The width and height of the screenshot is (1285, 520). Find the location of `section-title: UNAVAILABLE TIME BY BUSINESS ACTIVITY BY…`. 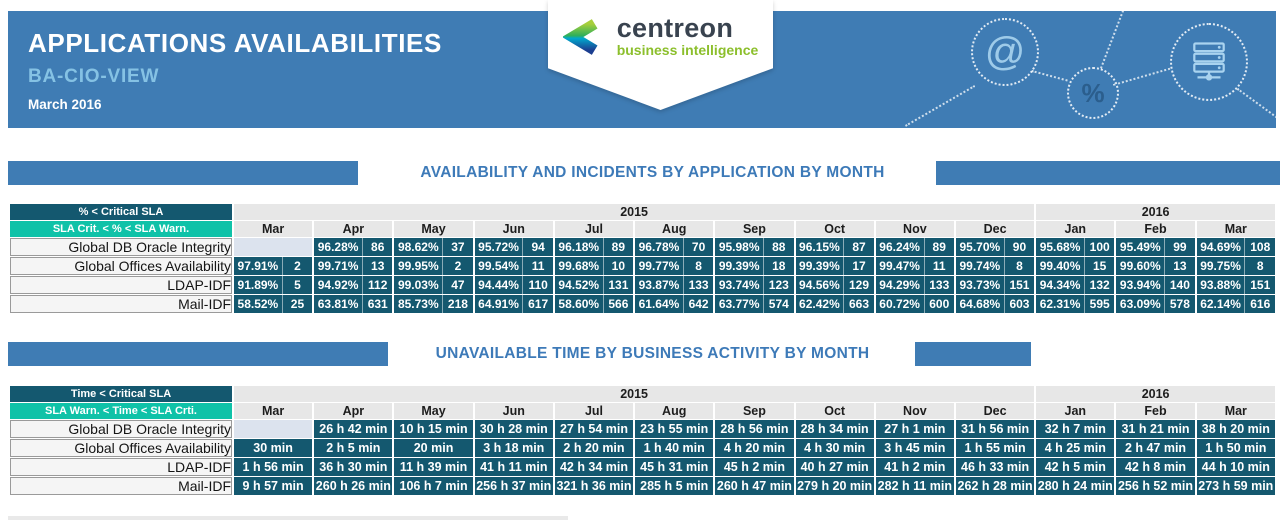

section-title: UNAVAILABLE TIME BY BUSINESS ACTIVITY BY… is located at coordinates (652, 353).